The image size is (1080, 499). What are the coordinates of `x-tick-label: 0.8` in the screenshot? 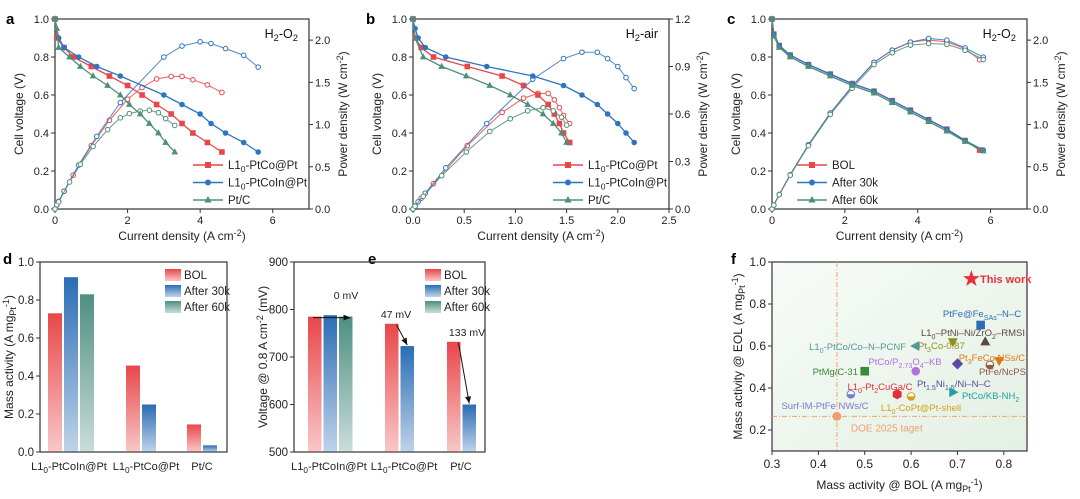 It's located at (1003, 464).